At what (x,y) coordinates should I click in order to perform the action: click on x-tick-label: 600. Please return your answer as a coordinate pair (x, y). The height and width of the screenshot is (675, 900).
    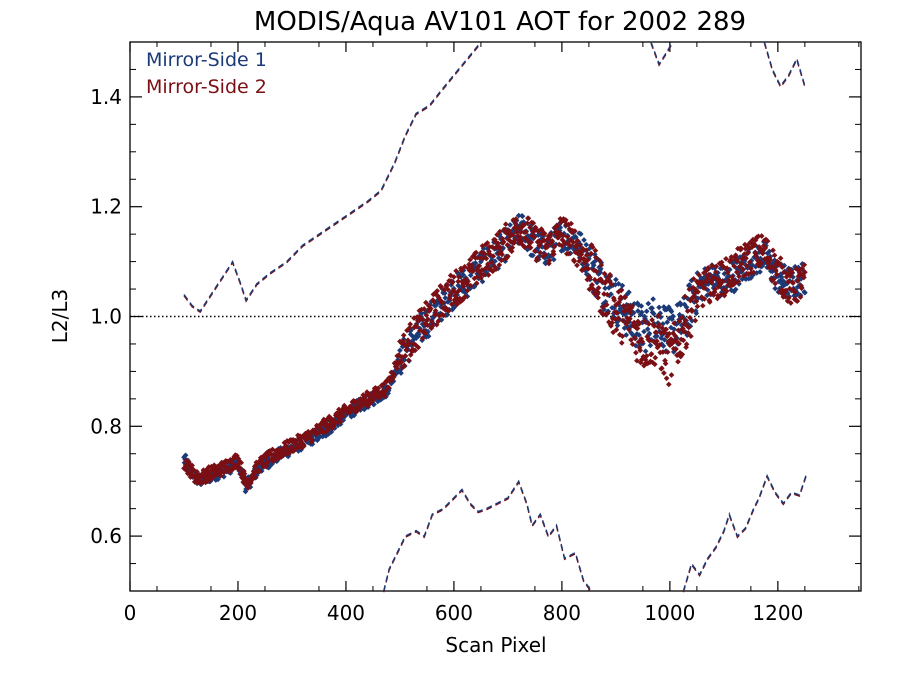
    Looking at the image, I should click on (454, 613).